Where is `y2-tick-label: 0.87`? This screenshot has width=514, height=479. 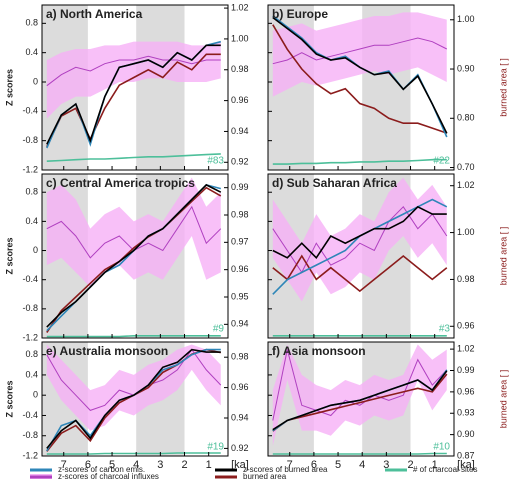
y2-tick-label: 0.87 is located at coordinates (466, 455).